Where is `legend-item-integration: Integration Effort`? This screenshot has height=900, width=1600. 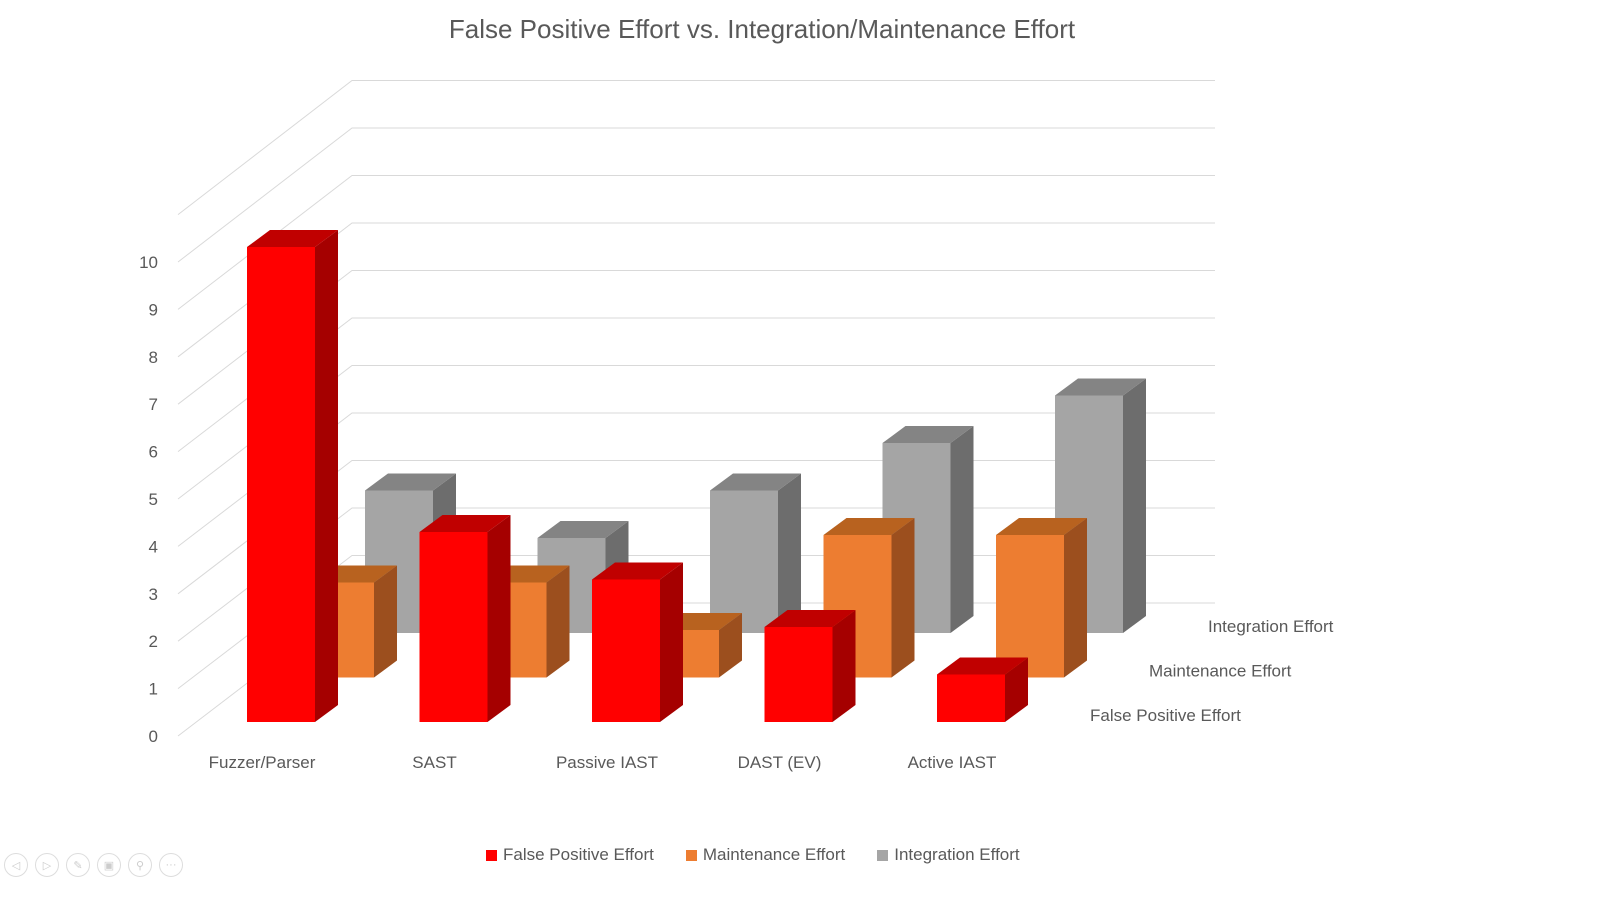
legend-item-integration: Integration Effort is located at coordinates (948, 855).